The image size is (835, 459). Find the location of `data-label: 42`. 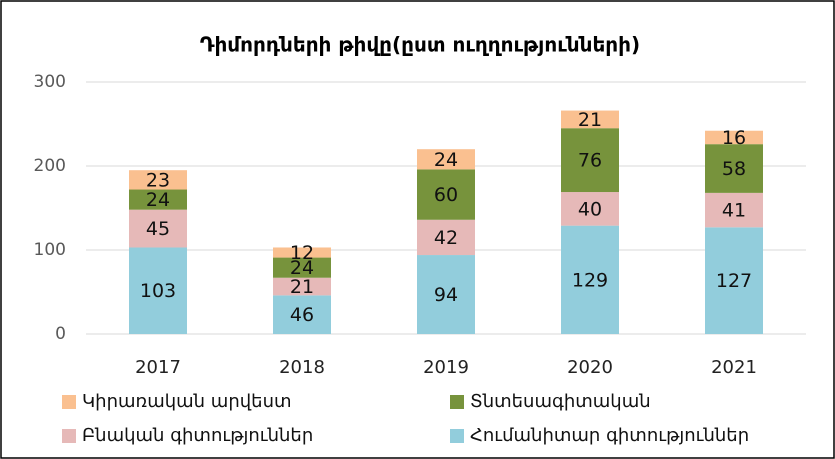

data-label: 42 is located at coordinates (446, 238).